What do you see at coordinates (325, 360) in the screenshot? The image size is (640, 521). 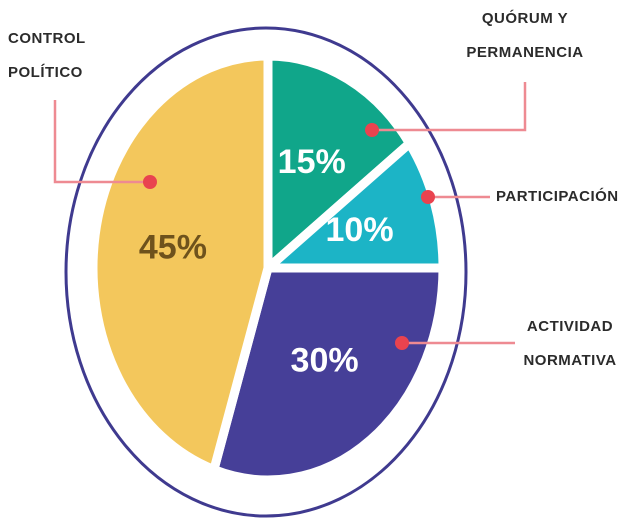 I see `value-label: 30%` at bounding box center [325, 360].